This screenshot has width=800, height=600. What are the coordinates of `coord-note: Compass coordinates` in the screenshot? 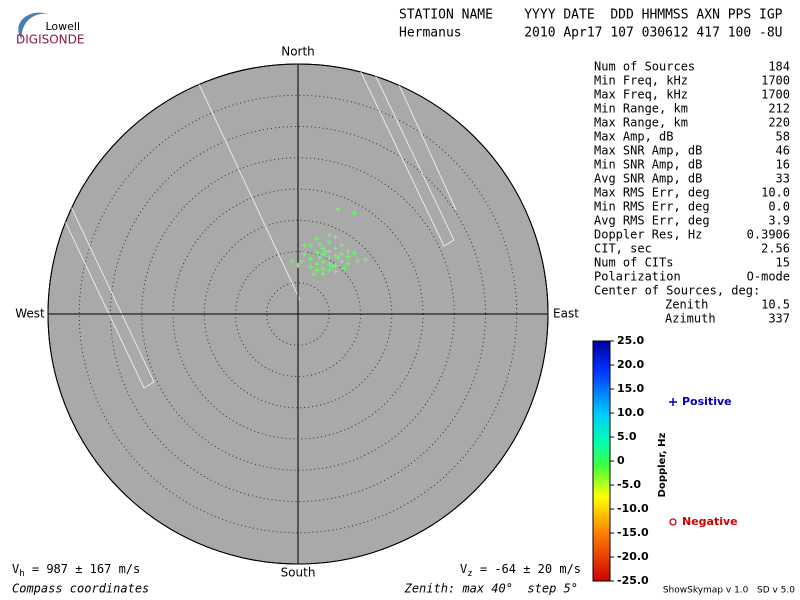 It's located at (80, 589).